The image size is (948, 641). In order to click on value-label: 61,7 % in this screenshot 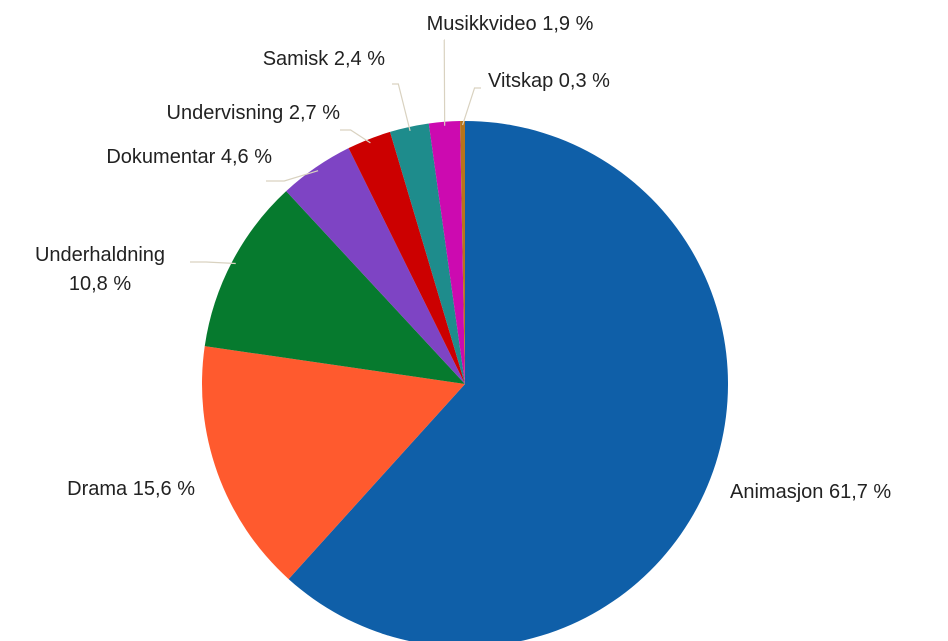, I will do `click(860, 492)`.